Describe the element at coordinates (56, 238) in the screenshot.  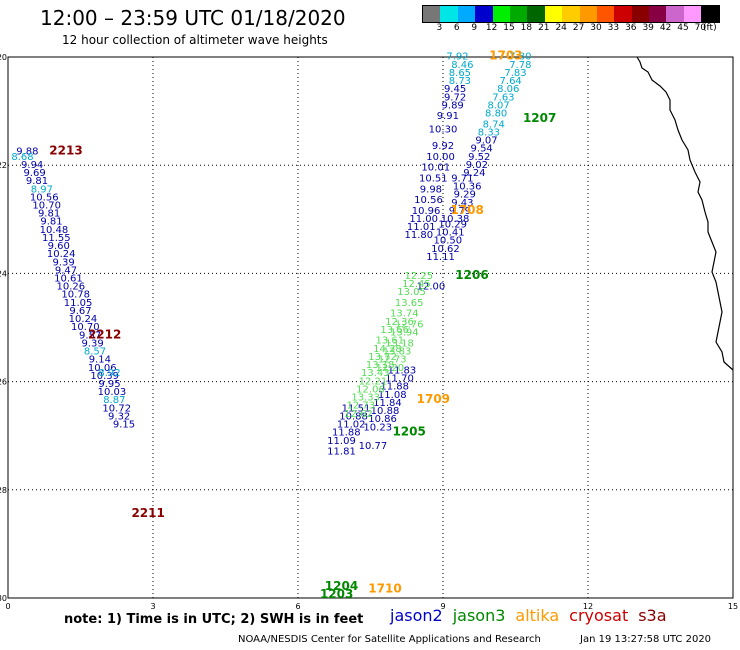
I see `wave-height-value: 11.55` at that location.